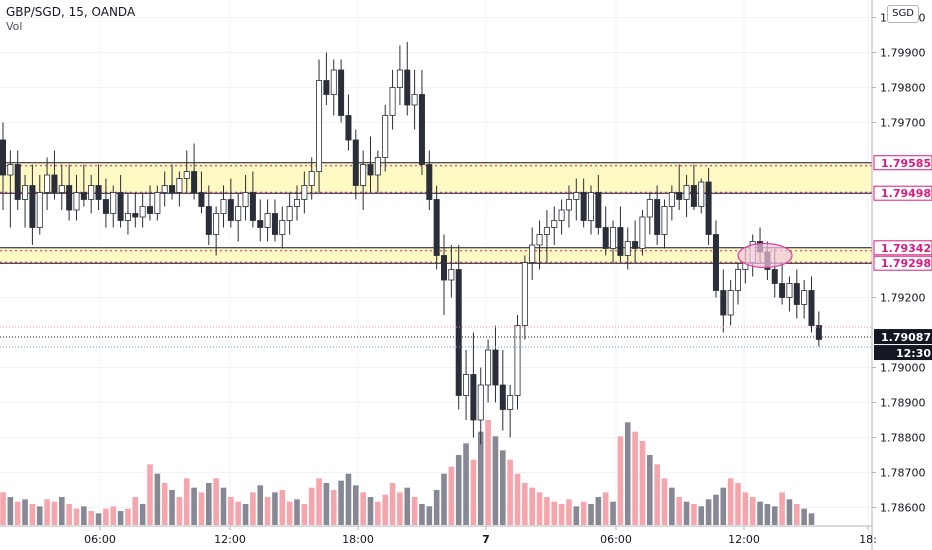 The height and width of the screenshot is (550, 932). I want to click on highlight-ellipse, so click(765, 255).